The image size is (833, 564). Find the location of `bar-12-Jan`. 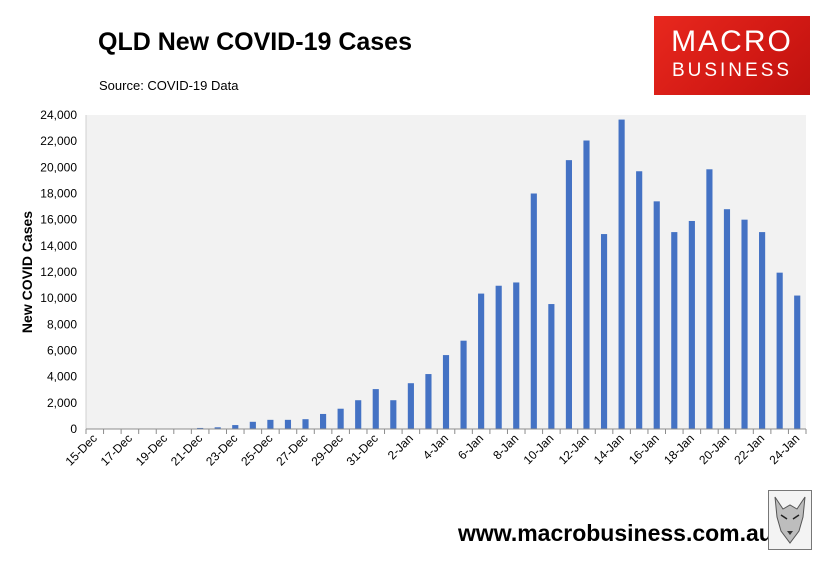

bar-12-Jan is located at coordinates (586, 284).